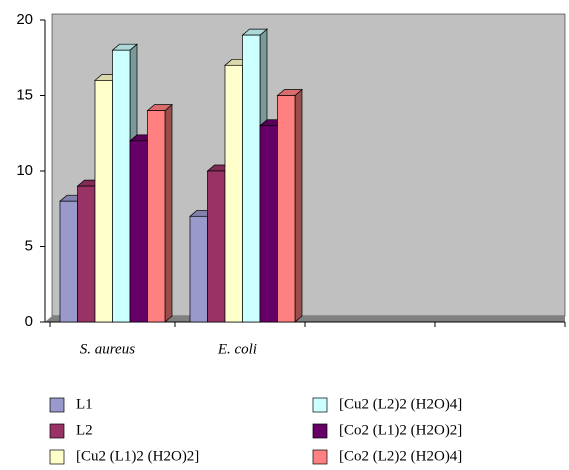 The height and width of the screenshot is (470, 569). Describe the element at coordinates (400, 456) in the screenshot. I see `legend-label: [Co2 (L2)2 (H2O)4]` at that location.